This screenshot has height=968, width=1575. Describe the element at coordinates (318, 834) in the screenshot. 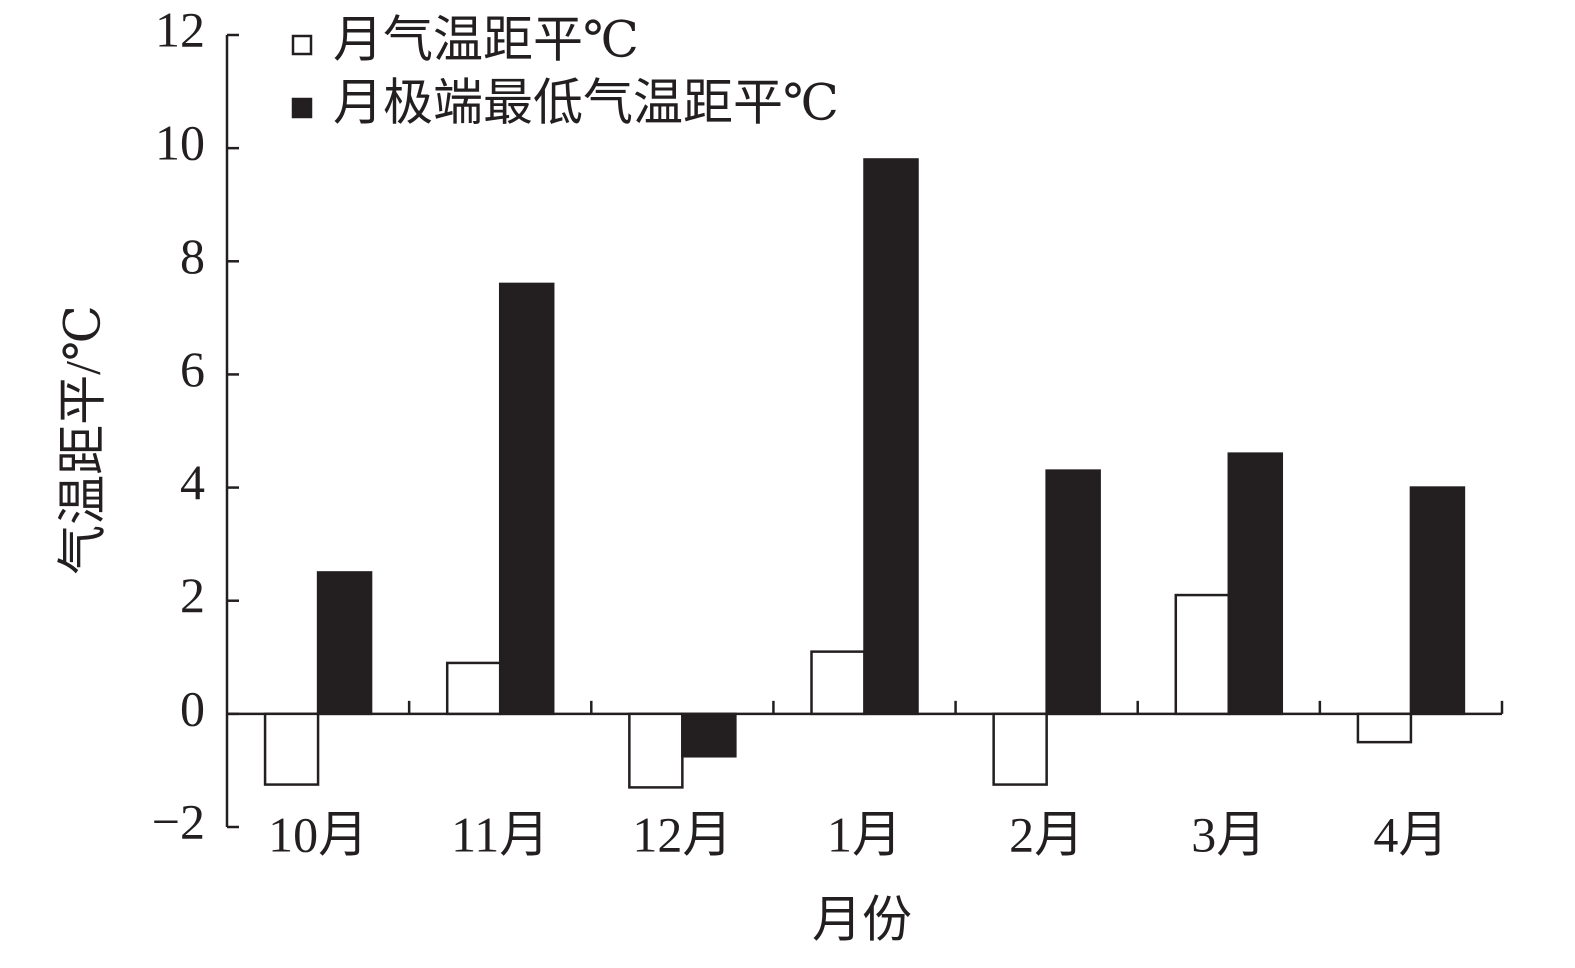

I see `x-tick-label: 10月` at that location.